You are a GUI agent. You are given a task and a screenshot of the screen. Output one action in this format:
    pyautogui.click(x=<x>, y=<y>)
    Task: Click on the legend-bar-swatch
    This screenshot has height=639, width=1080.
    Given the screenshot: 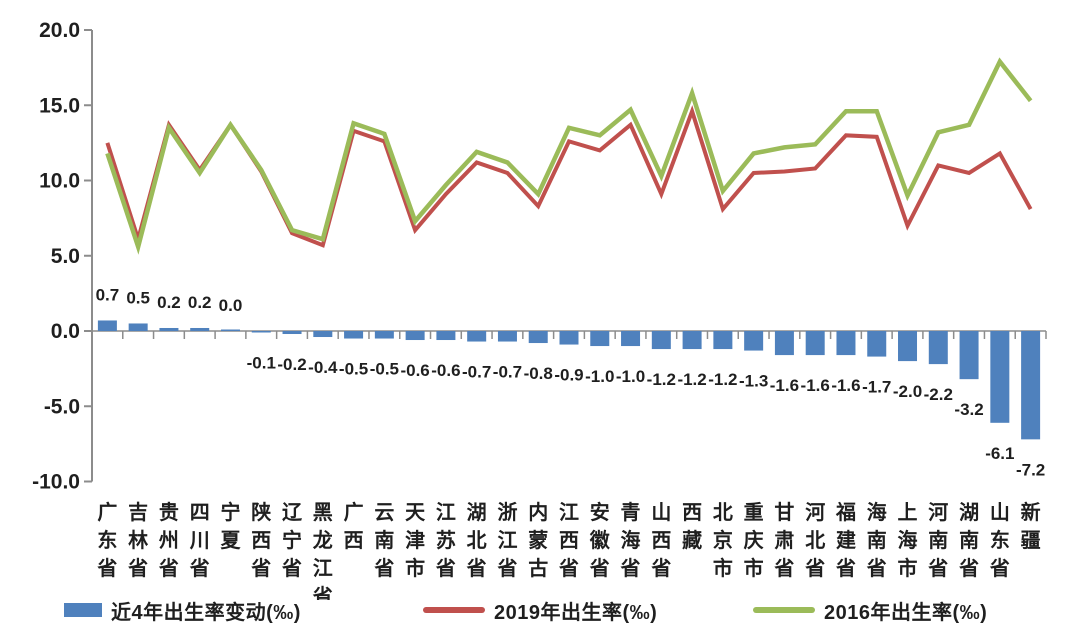 What is the action you would take?
    pyautogui.click(x=83, y=610)
    